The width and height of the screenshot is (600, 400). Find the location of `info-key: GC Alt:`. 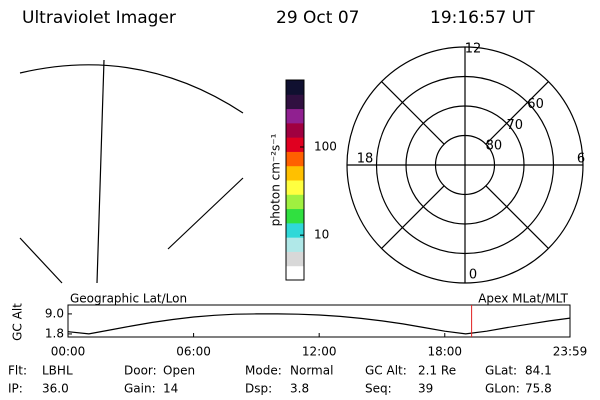

info-key: GC Alt: is located at coordinates (386, 371).